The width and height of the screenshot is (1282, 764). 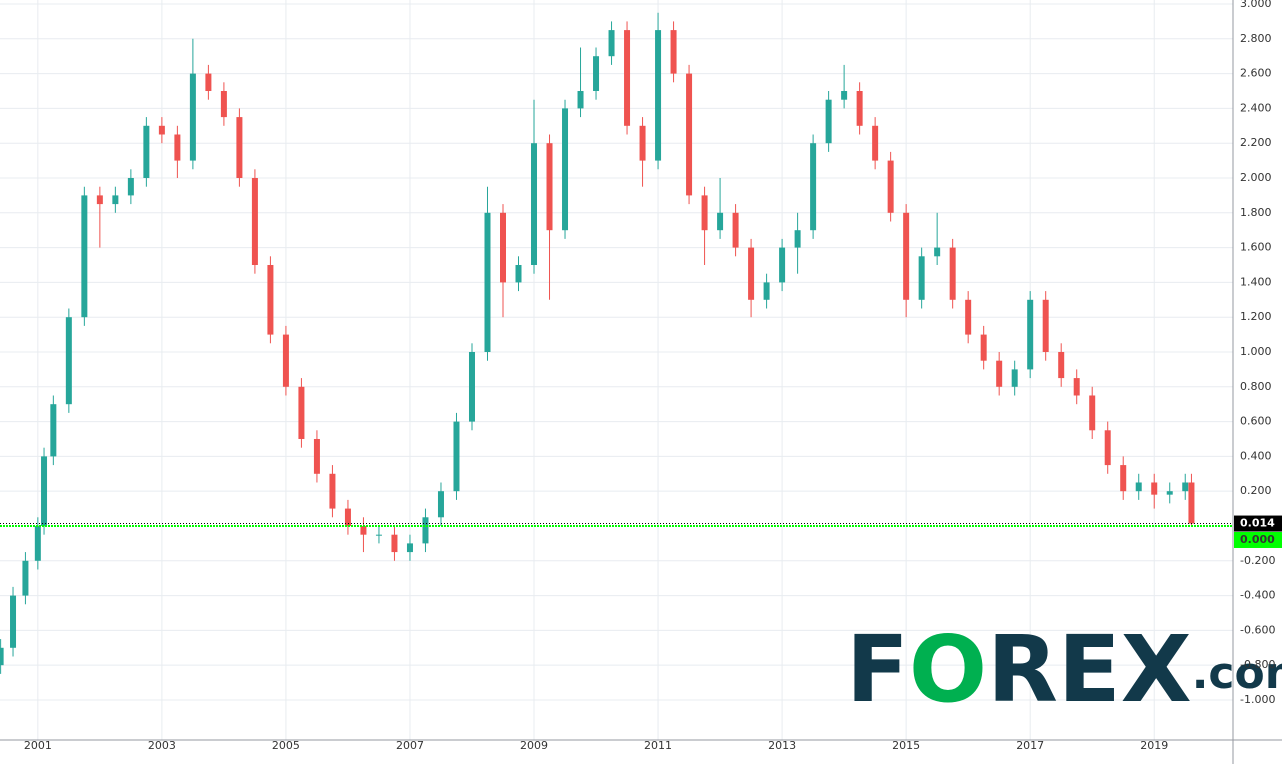 I want to click on y-tick-label: 1.600, so click(x=1256, y=247).